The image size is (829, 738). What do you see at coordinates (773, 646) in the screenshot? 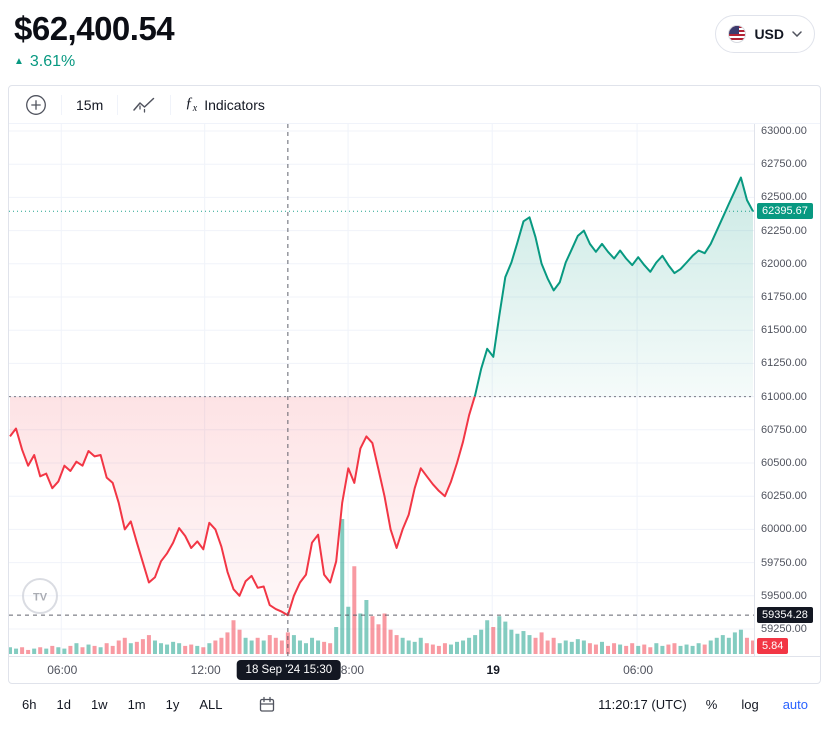
I see `volume-badge: 5.84` at bounding box center [773, 646].